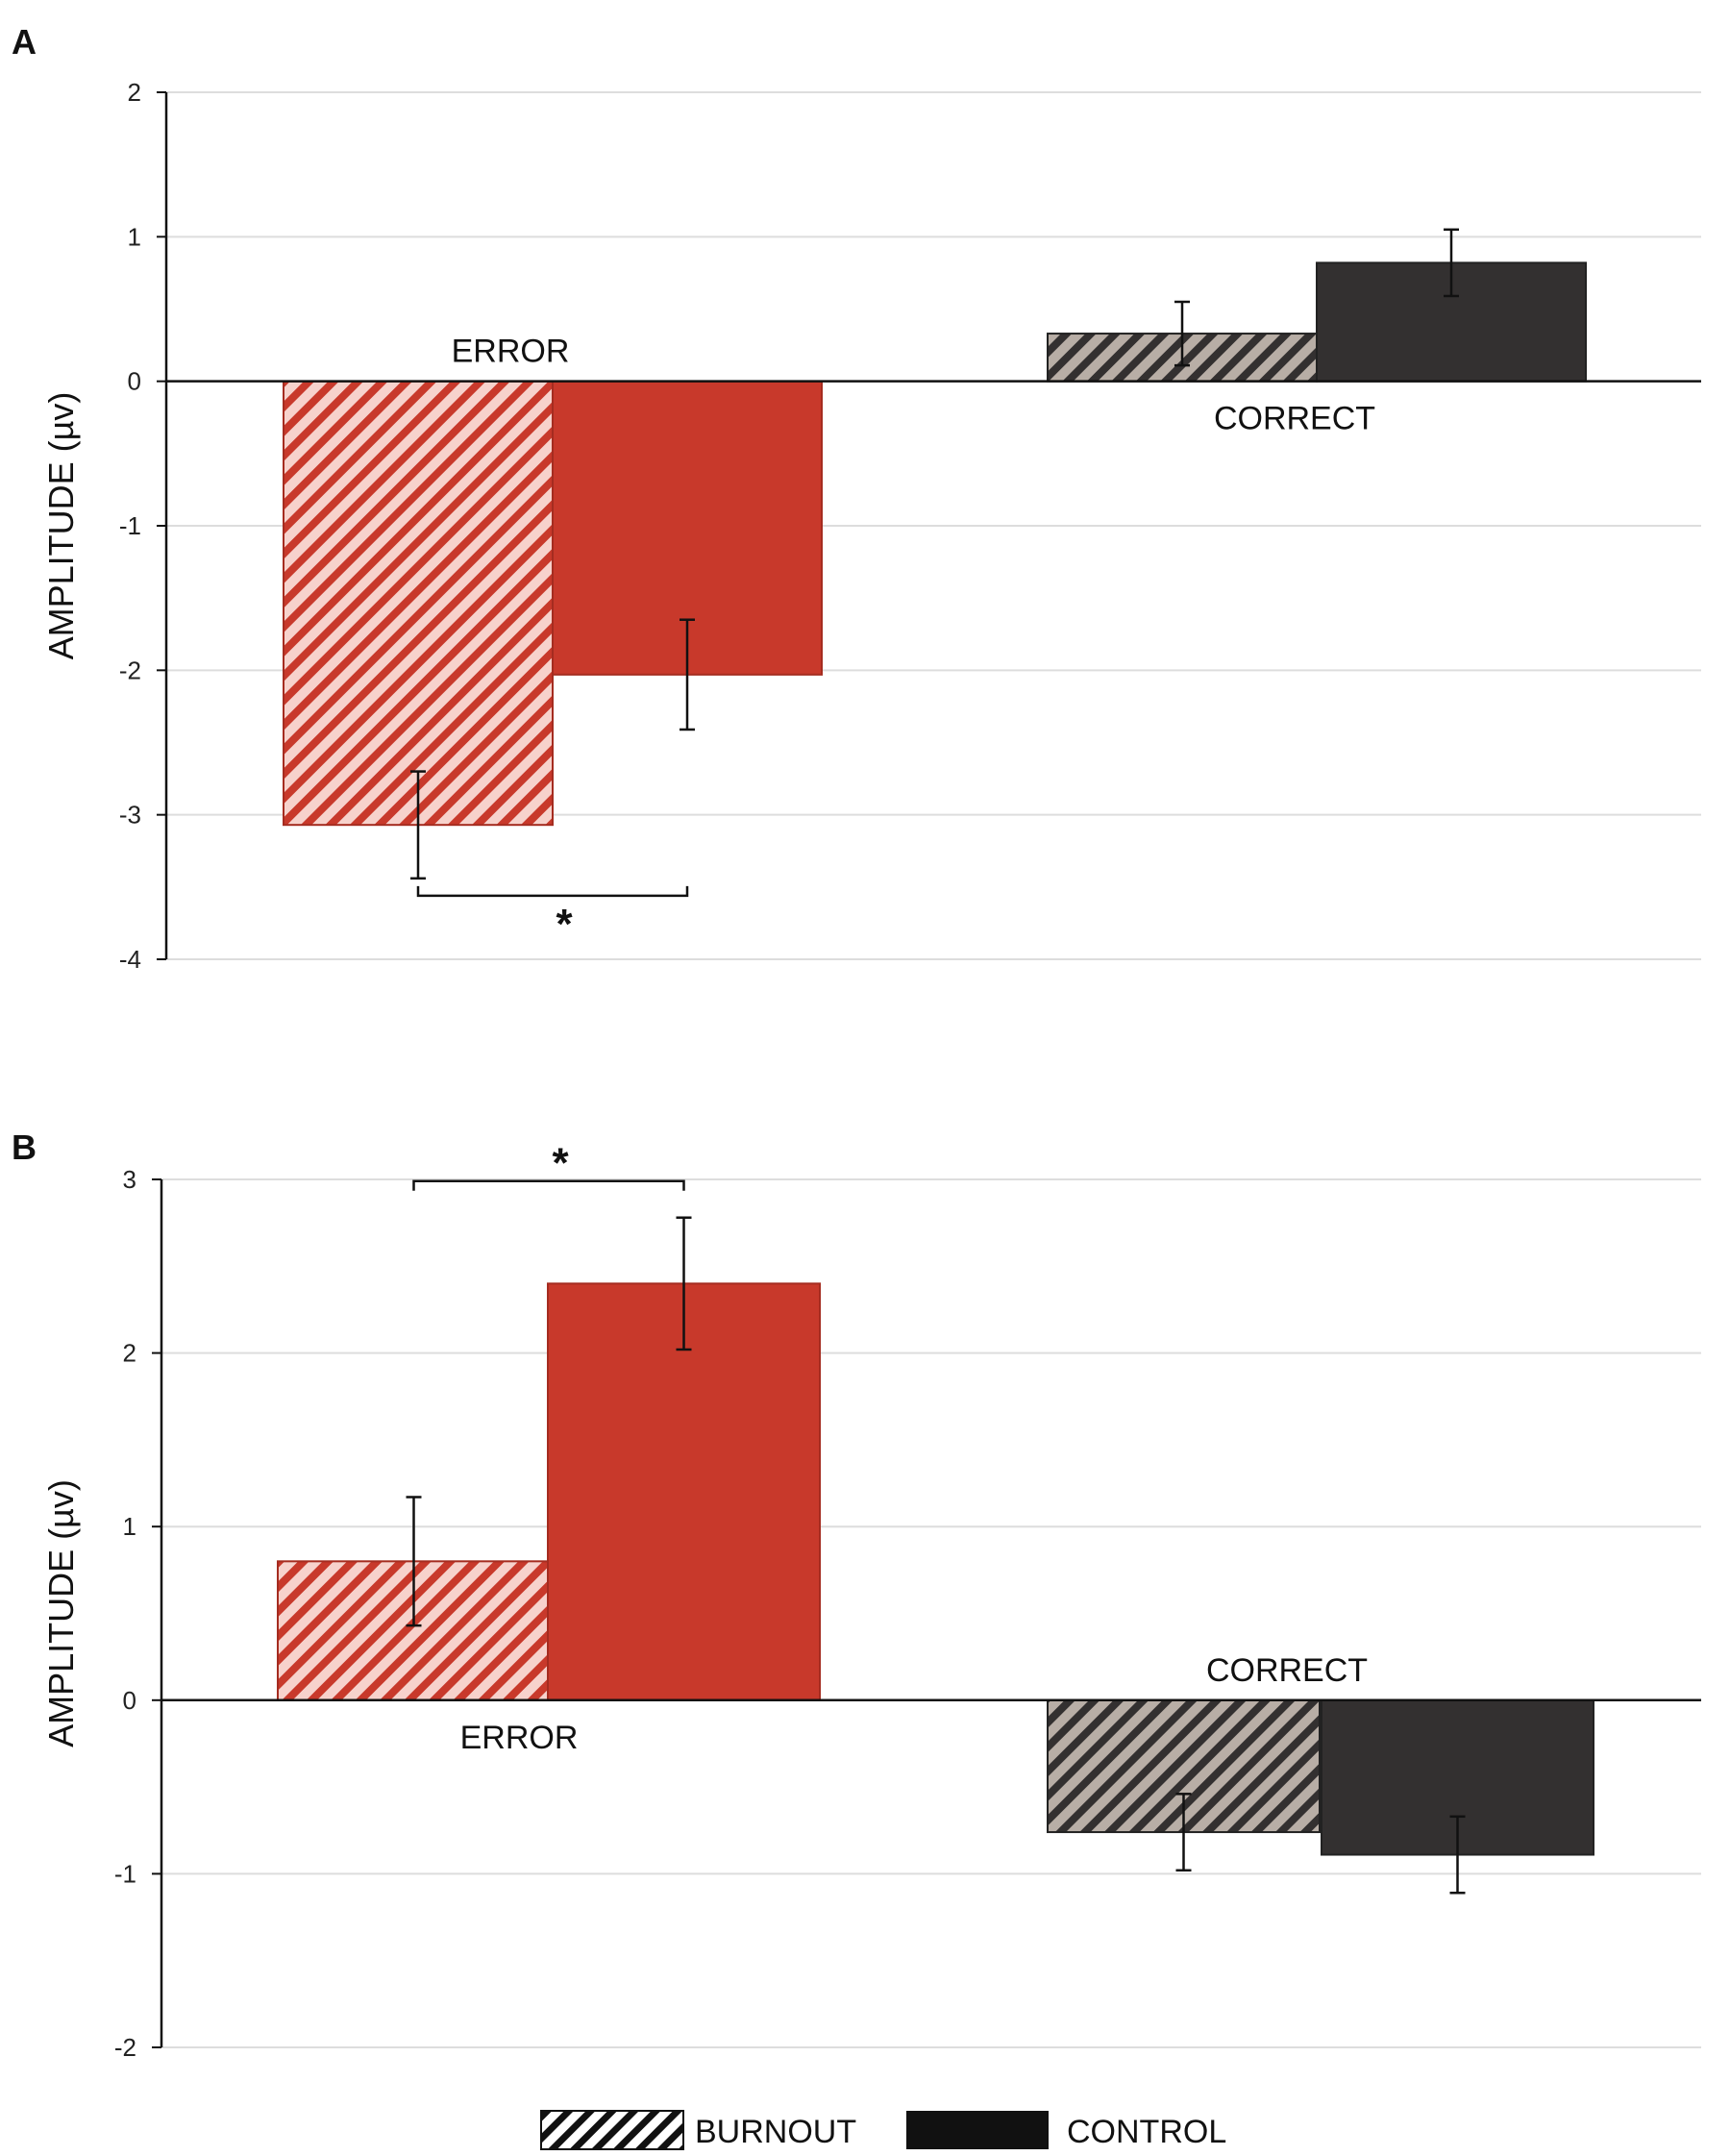  What do you see at coordinates (130, 815) in the screenshot?
I see `y-tick-label: -3` at bounding box center [130, 815].